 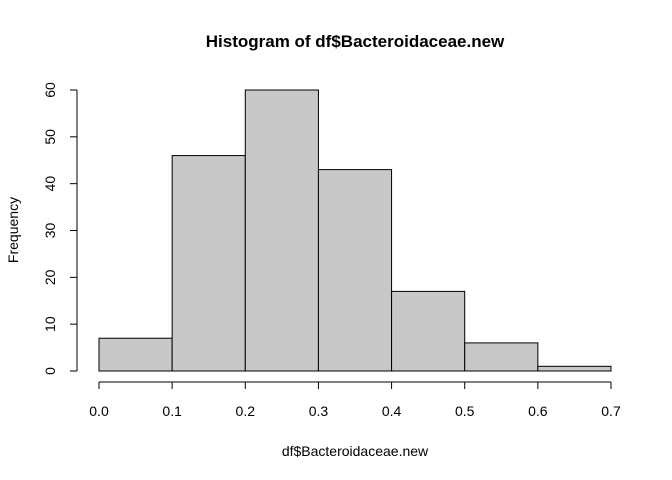 What do you see at coordinates (319, 411) in the screenshot?
I see `x-tick-label: 0.3` at bounding box center [319, 411].